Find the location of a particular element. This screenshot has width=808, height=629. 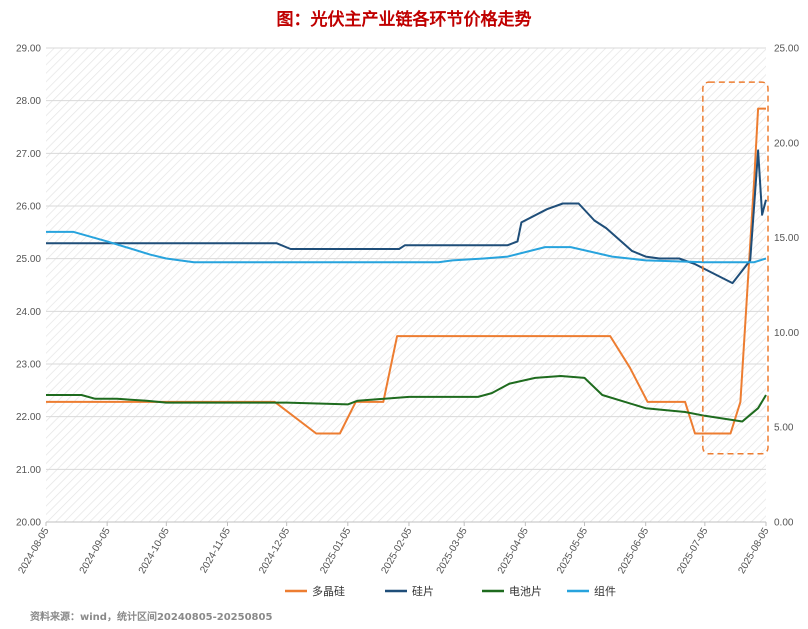

y-left-tick-label: 20.00 is located at coordinates (28, 523).